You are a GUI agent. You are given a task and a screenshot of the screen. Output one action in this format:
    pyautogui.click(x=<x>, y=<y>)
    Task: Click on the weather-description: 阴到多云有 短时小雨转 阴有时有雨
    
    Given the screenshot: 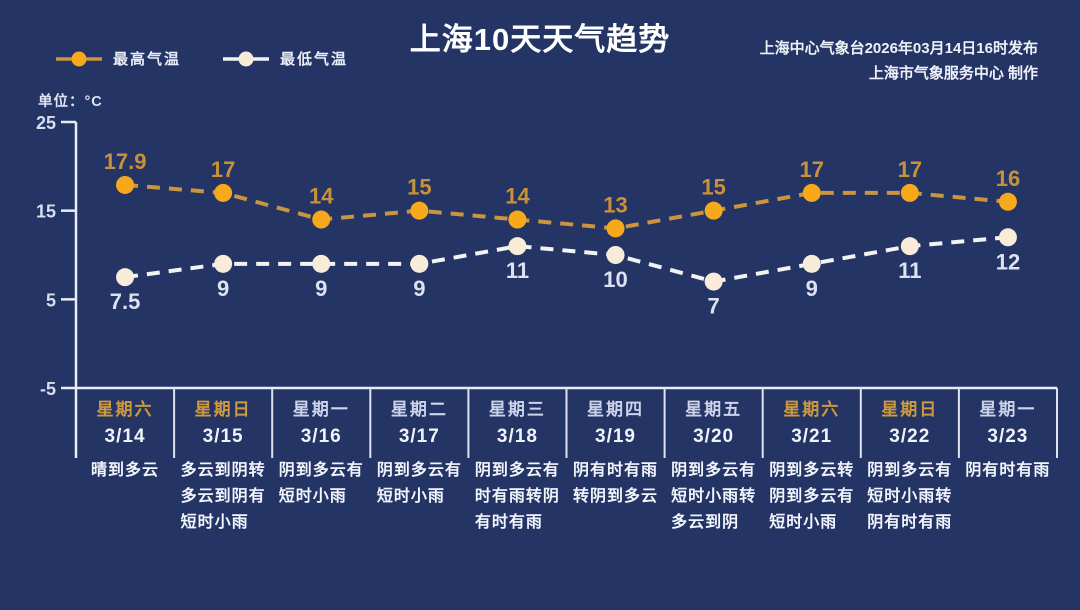 What is the action you would take?
    pyautogui.click(x=909, y=497)
    